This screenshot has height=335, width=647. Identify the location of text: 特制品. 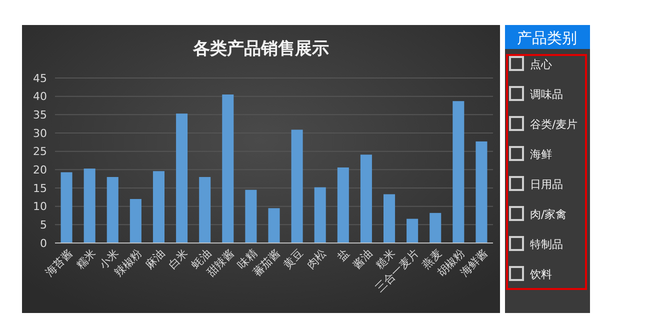
(546, 244).